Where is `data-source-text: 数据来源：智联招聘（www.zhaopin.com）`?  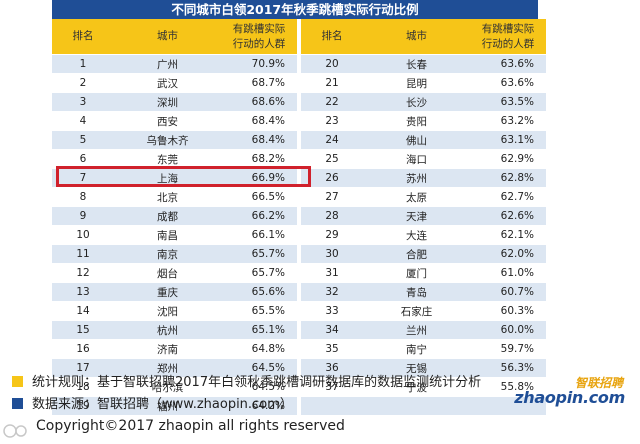
data-source-text: 数据来源：智联招聘（www.zhaopin.com） is located at coordinates (162, 404).